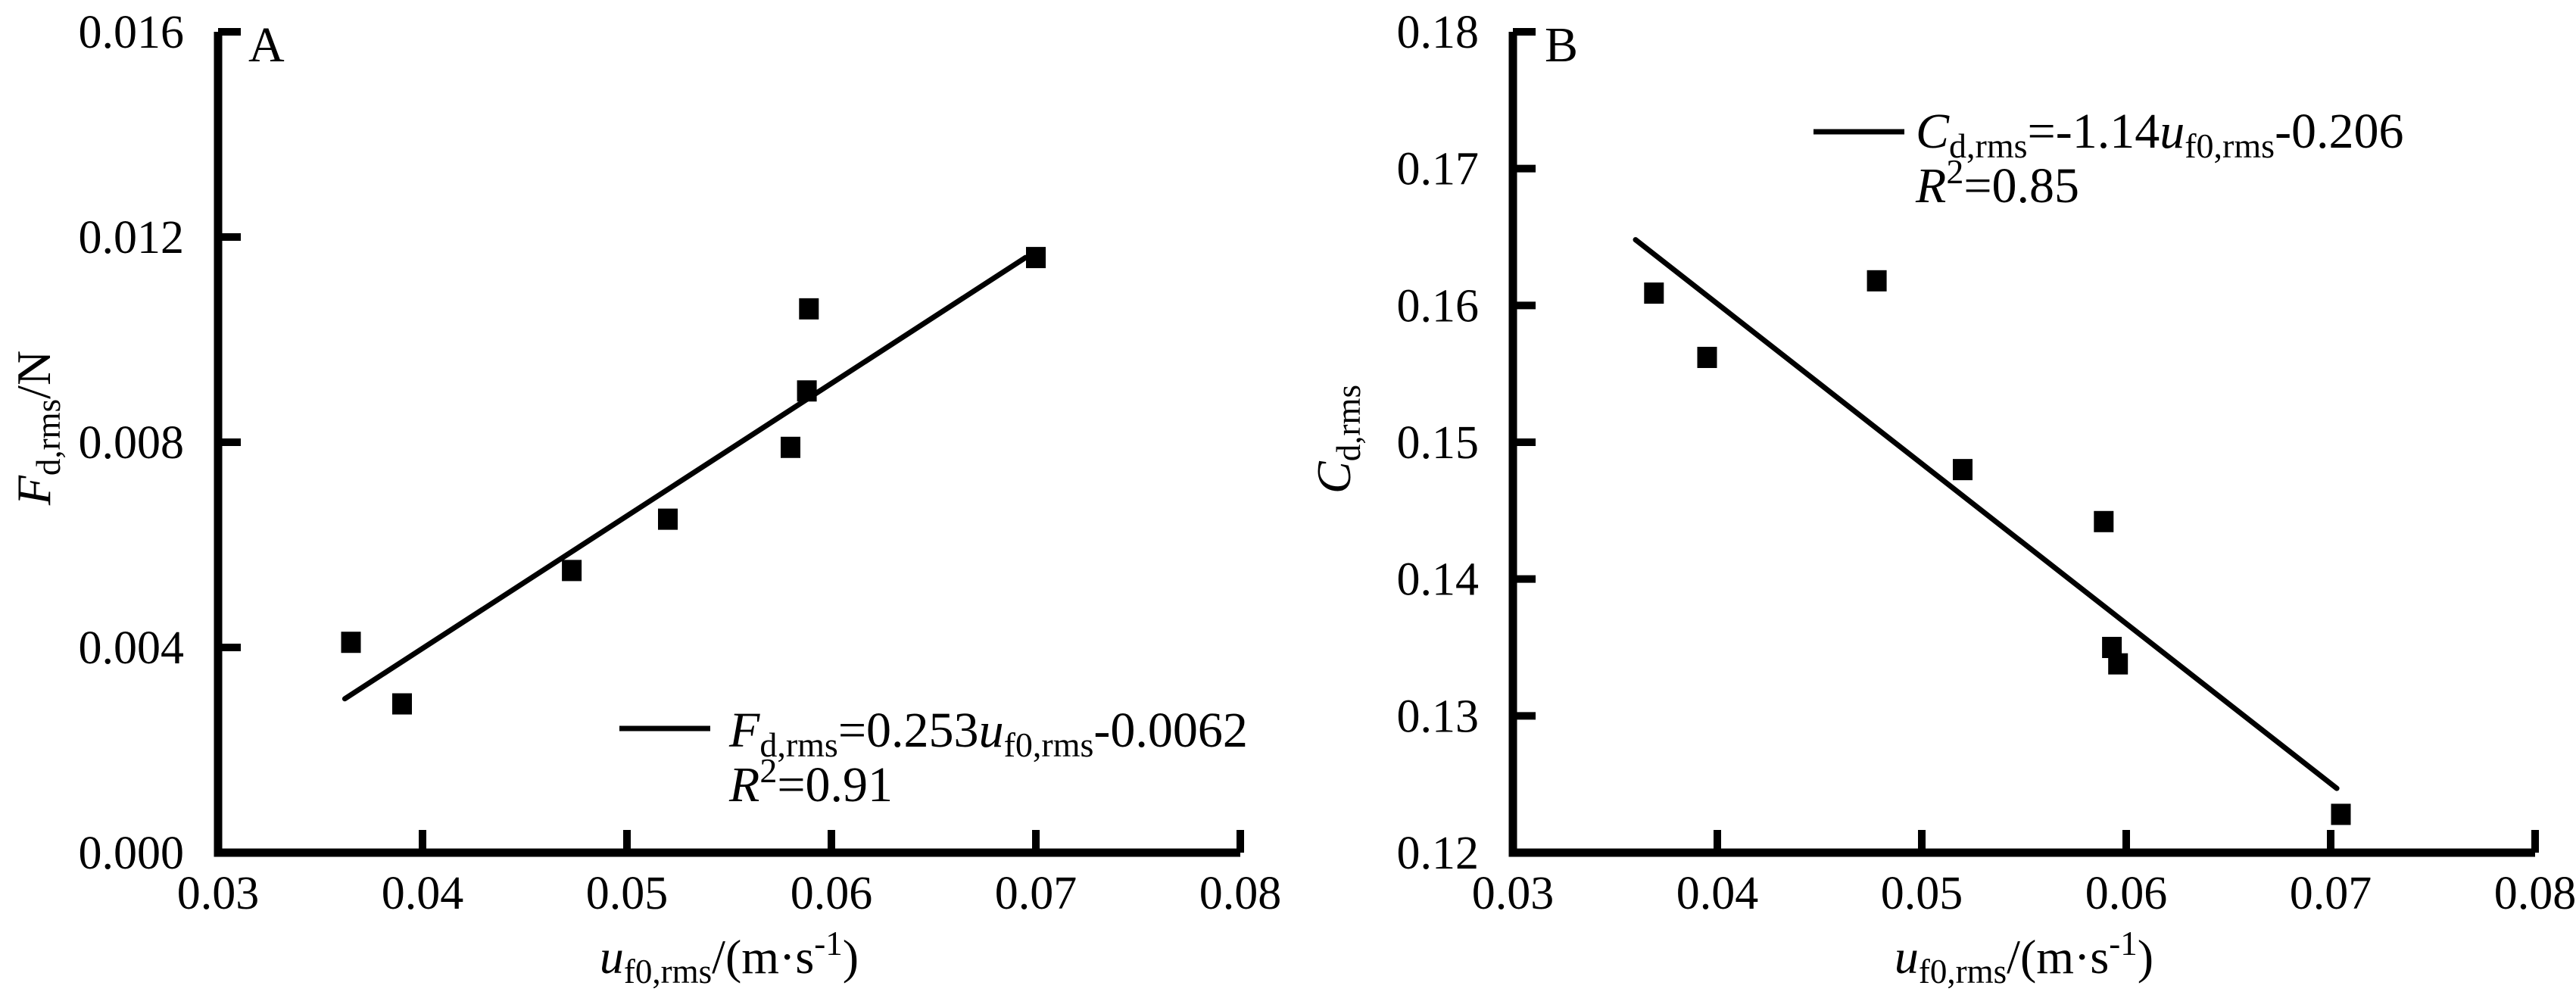  Describe the element at coordinates (132, 443) in the screenshot. I see `y-tick-label: 0.008` at that location.